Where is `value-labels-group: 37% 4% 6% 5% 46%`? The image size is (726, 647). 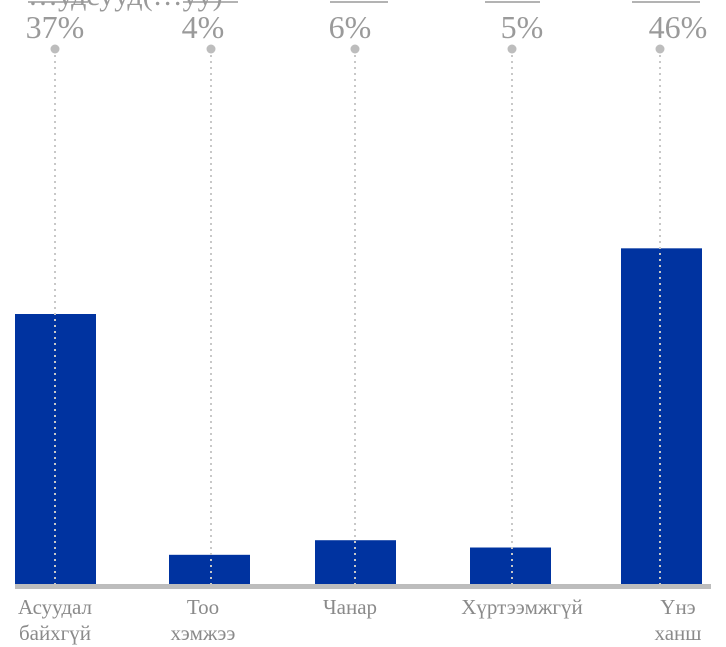
value-labels-group: 37% 4% 6% 5% 46% is located at coordinates (367, 27).